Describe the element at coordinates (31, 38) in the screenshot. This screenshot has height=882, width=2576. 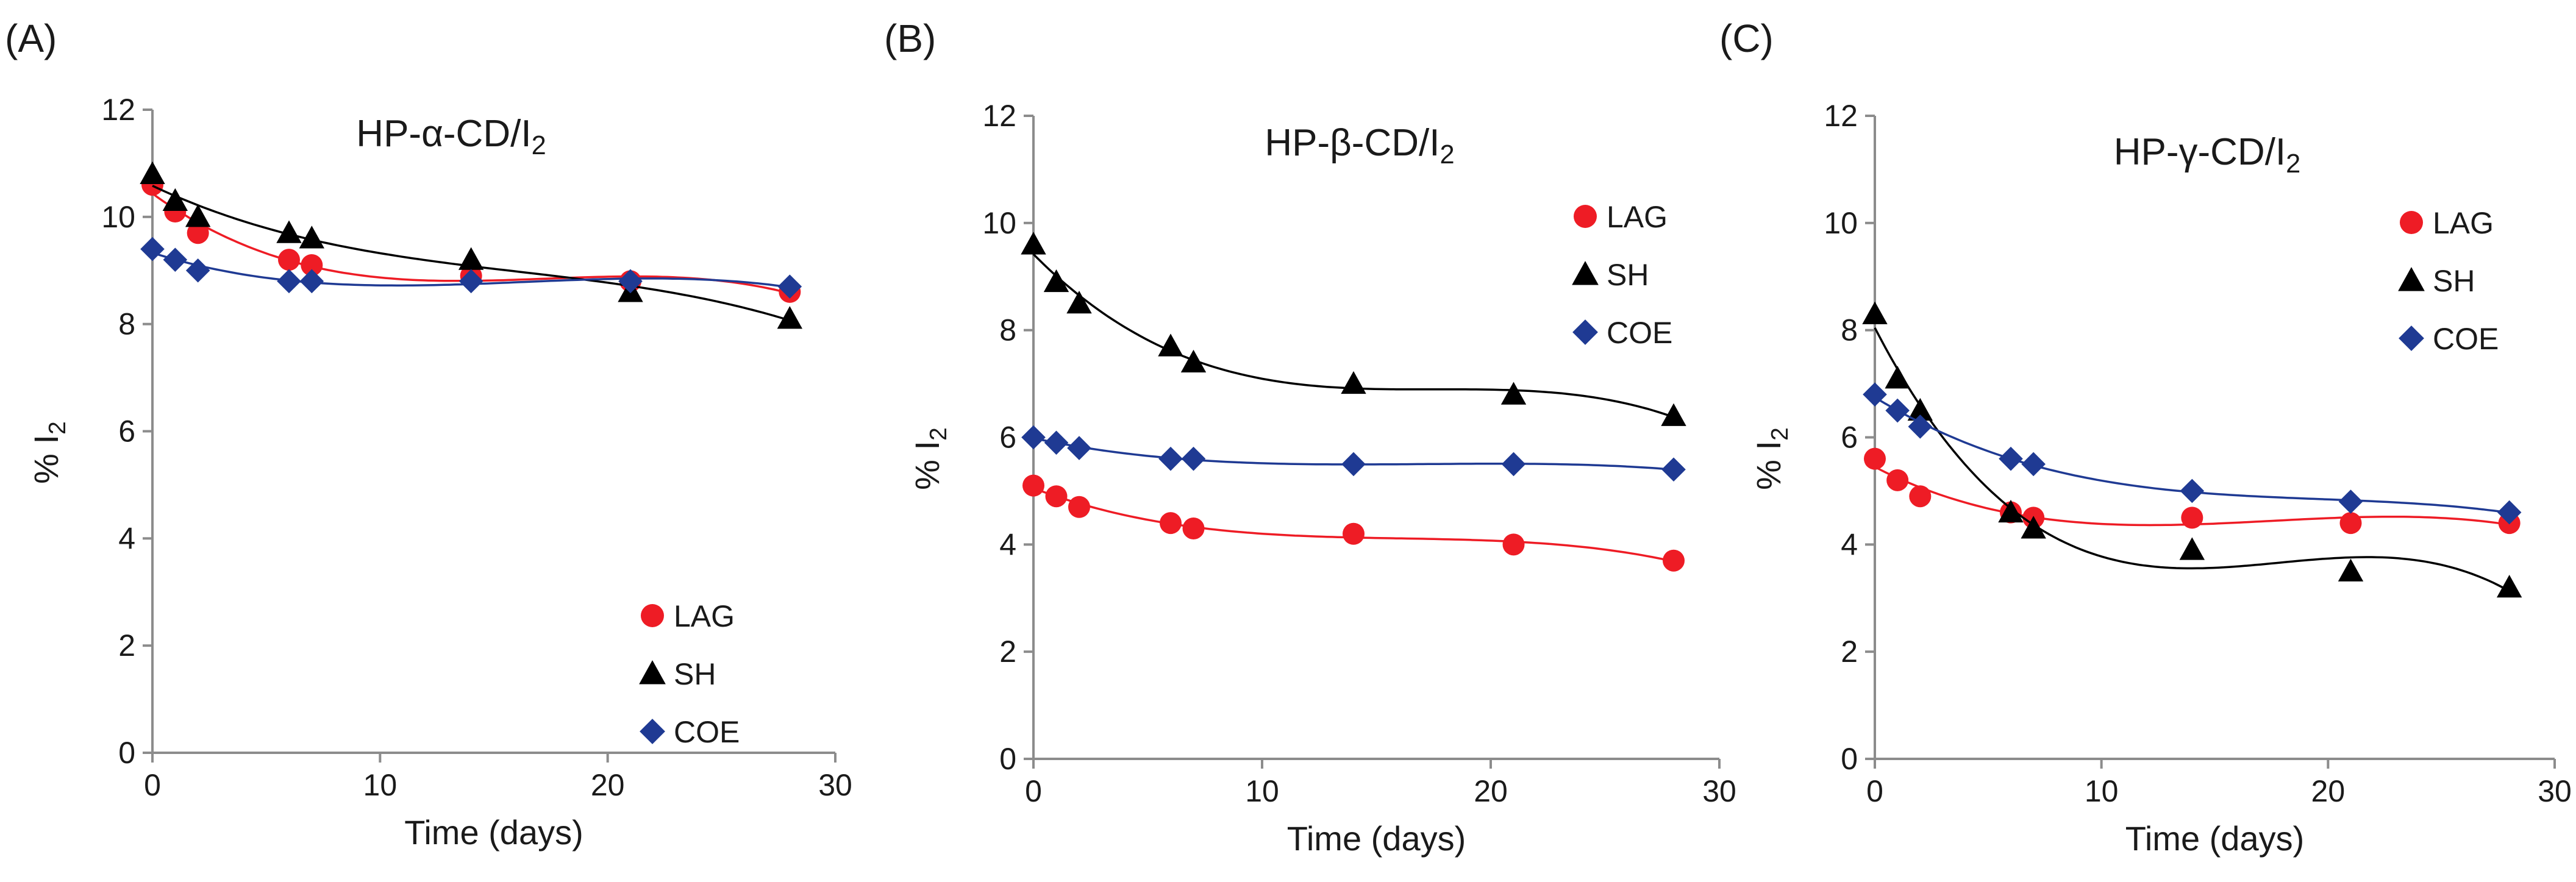
I see `panel-label: (A)` at that location.